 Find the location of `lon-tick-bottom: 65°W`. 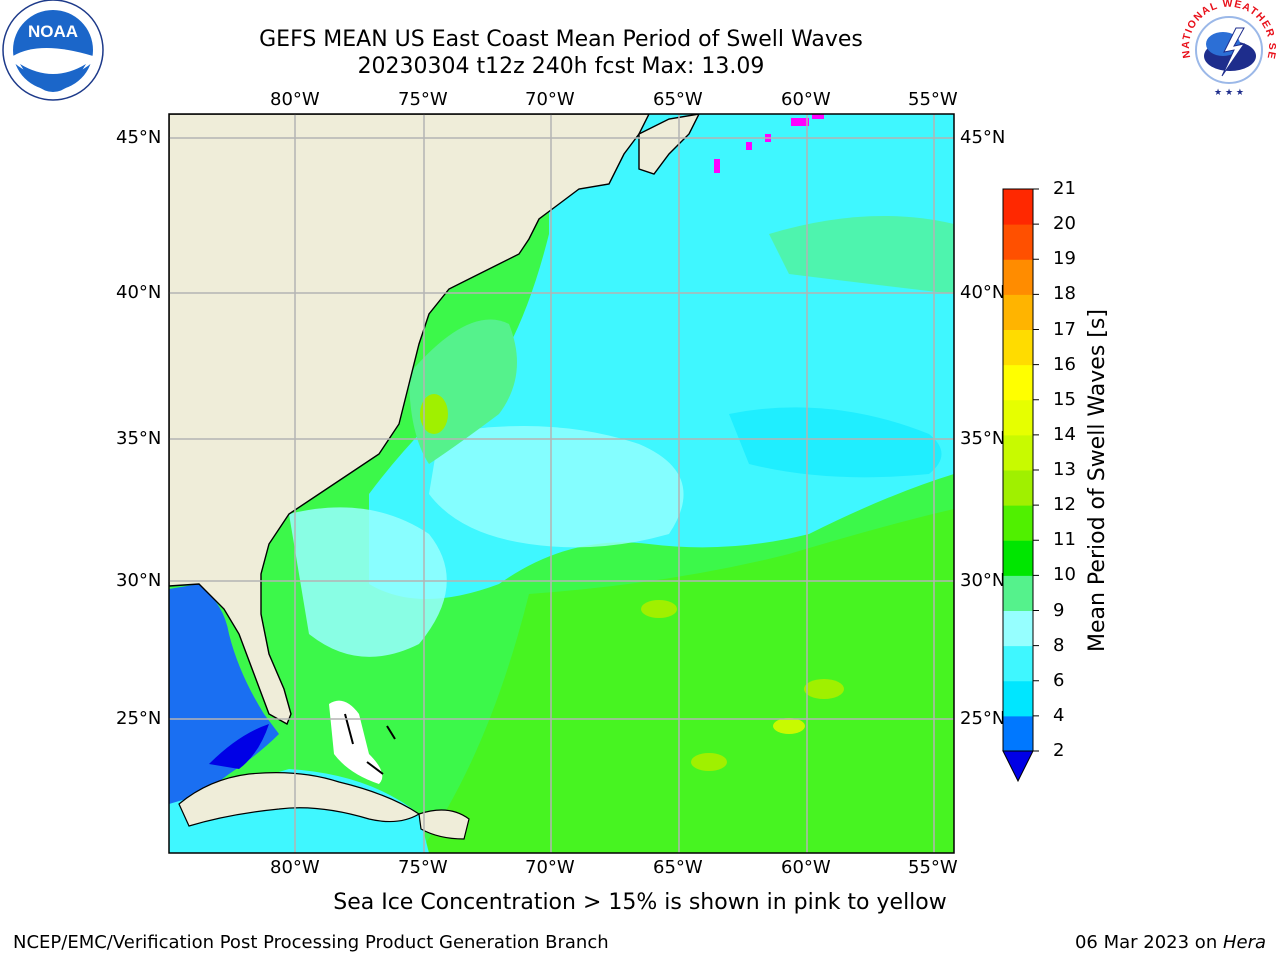

lon-tick-bottom: 65°W is located at coordinates (678, 867).